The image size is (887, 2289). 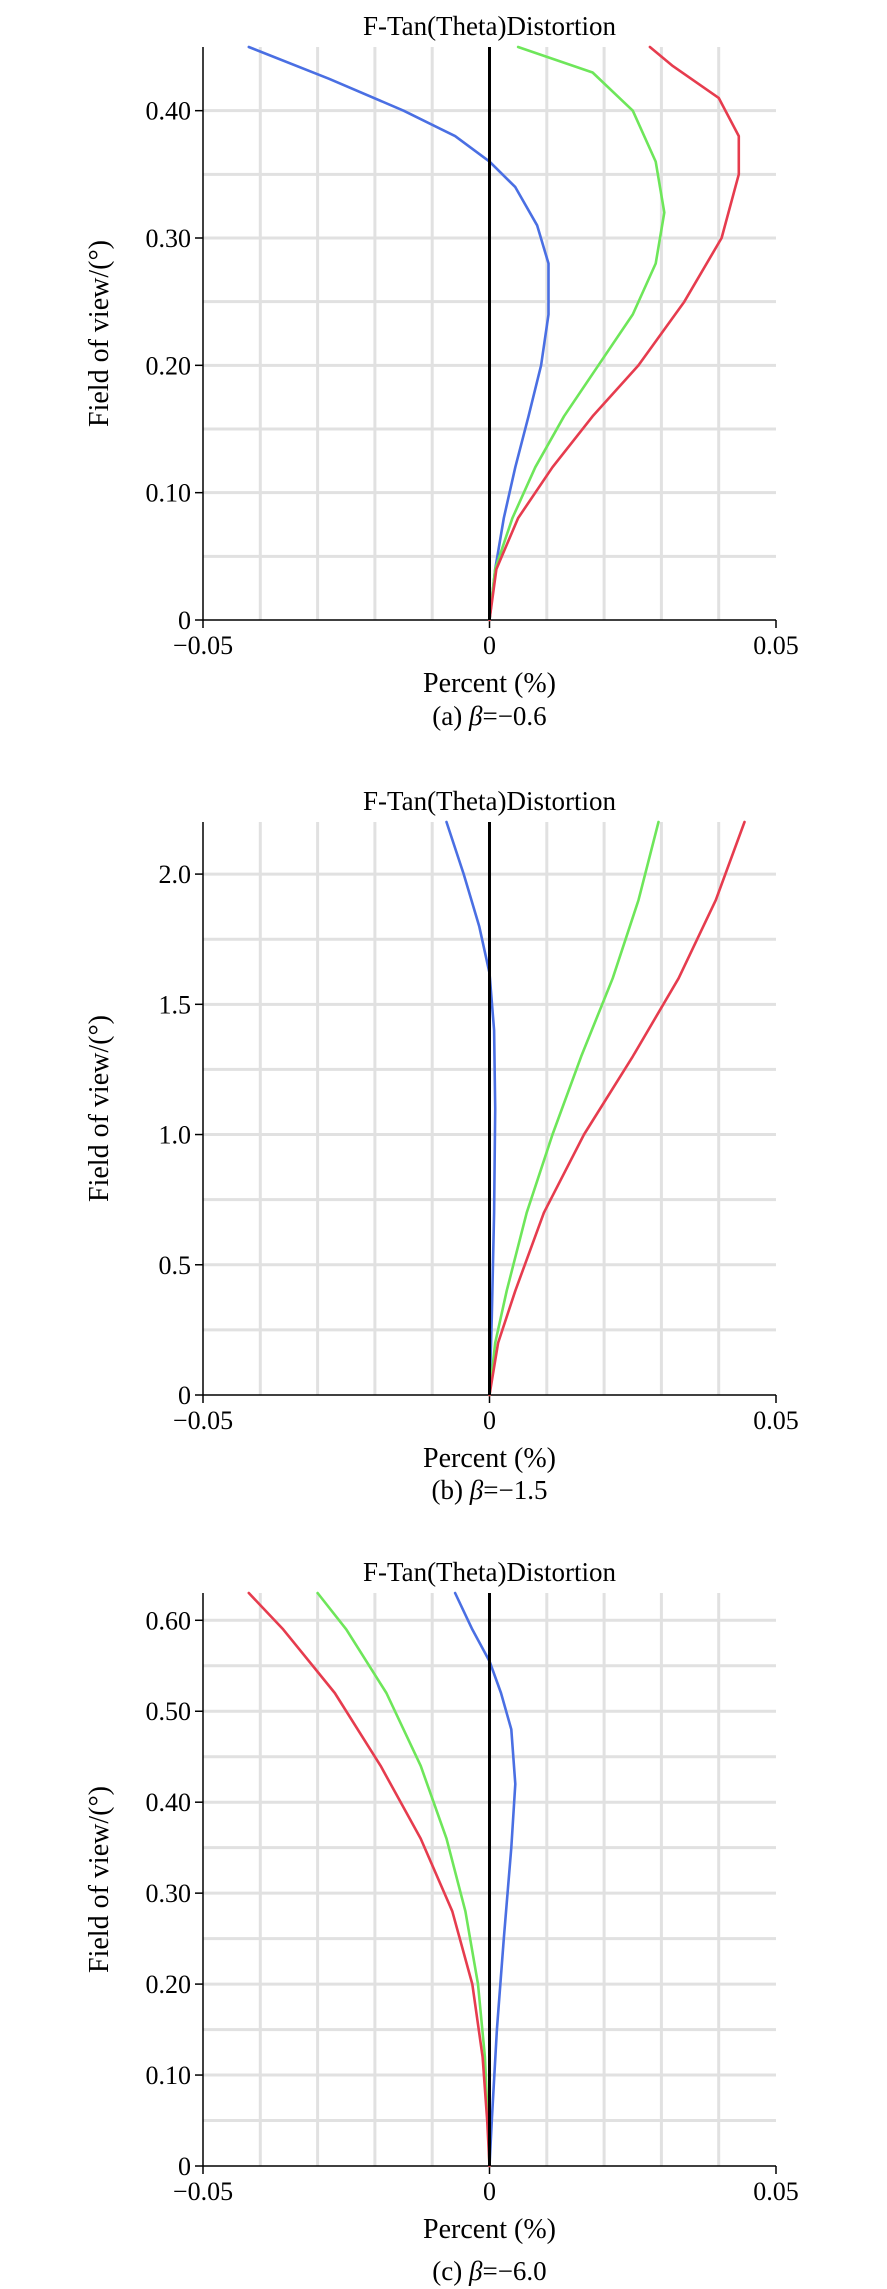 What do you see at coordinates (169, 1620) in the screenshot?
I see `y-tick-label: 0.60` at bounding box center [169, 1620].